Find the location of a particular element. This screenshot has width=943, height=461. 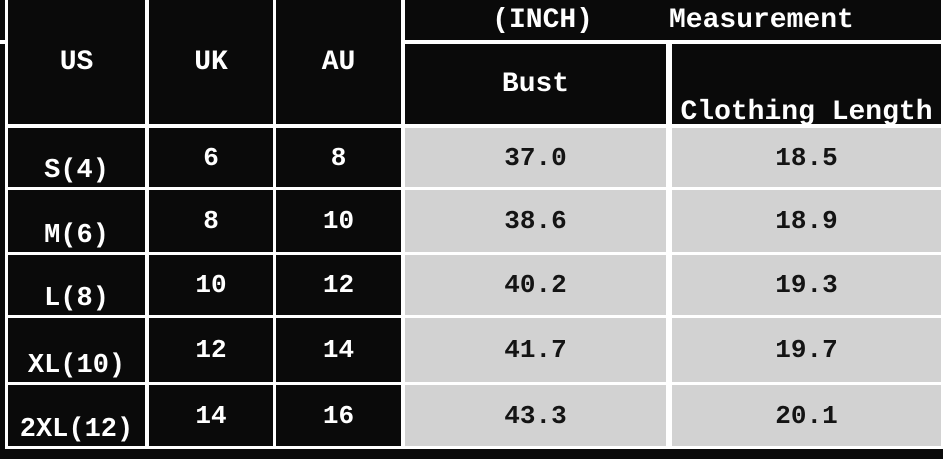

table-cell-clothing-length: 19.3 is located at coordinates (806, 285).